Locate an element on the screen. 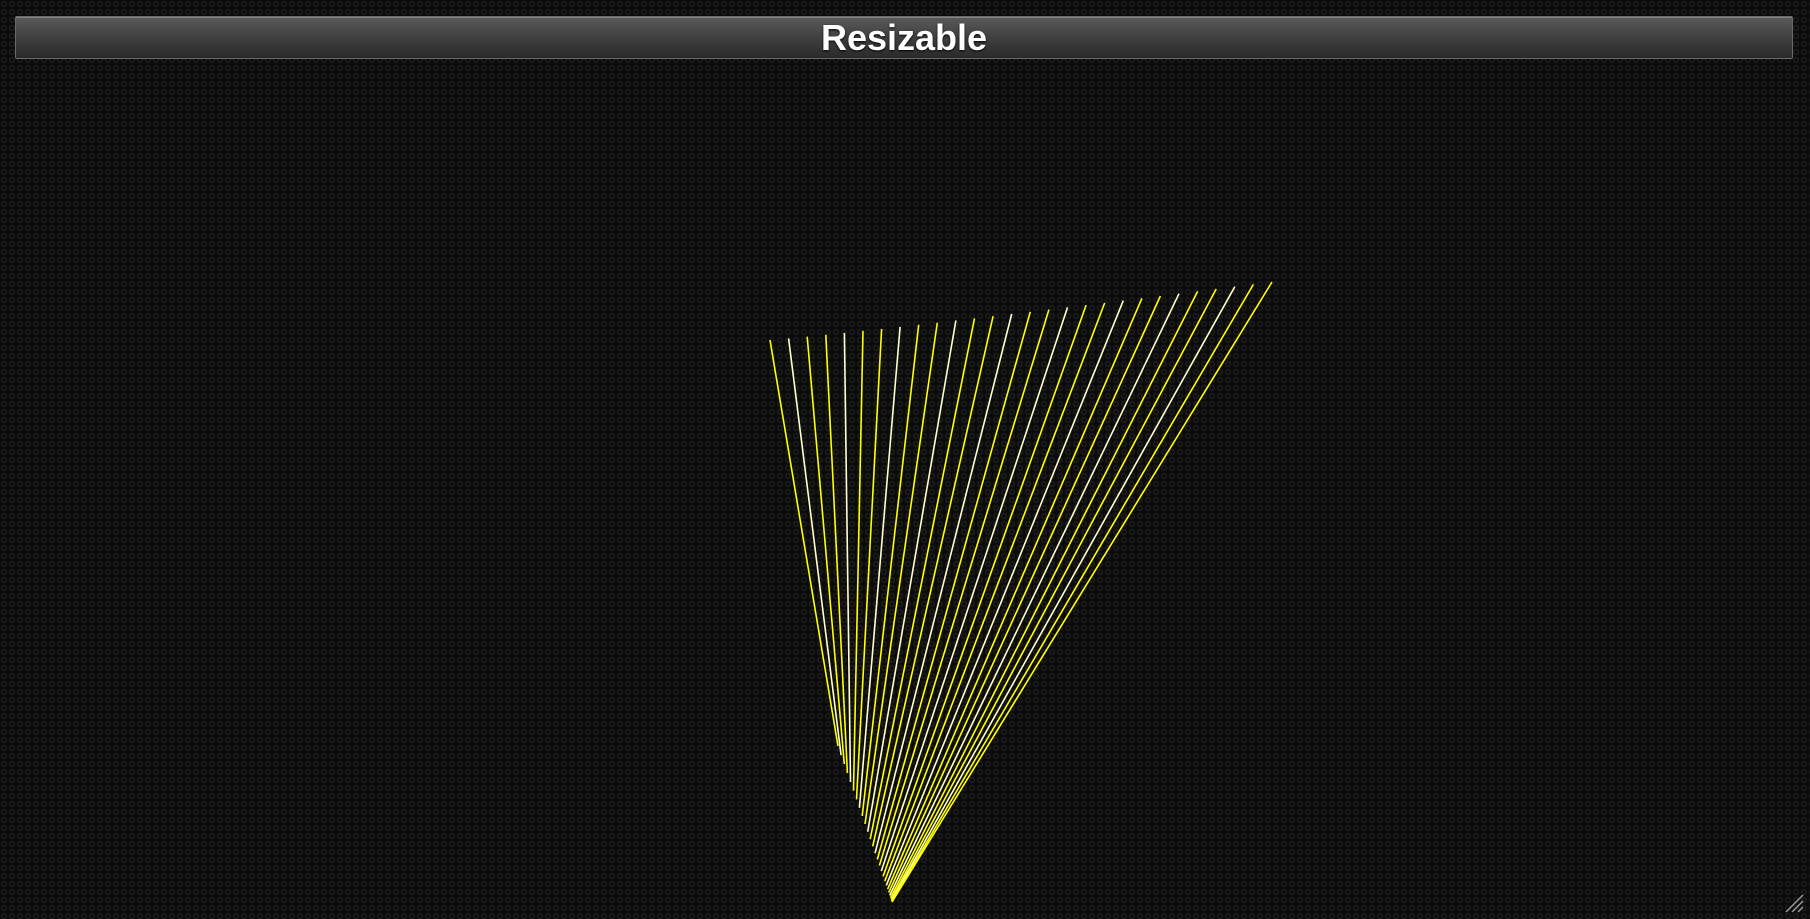 Image resolution: width=1810 pixels, height=919 pixels. panel-title: Resizable is located at coordinates (904, 37).